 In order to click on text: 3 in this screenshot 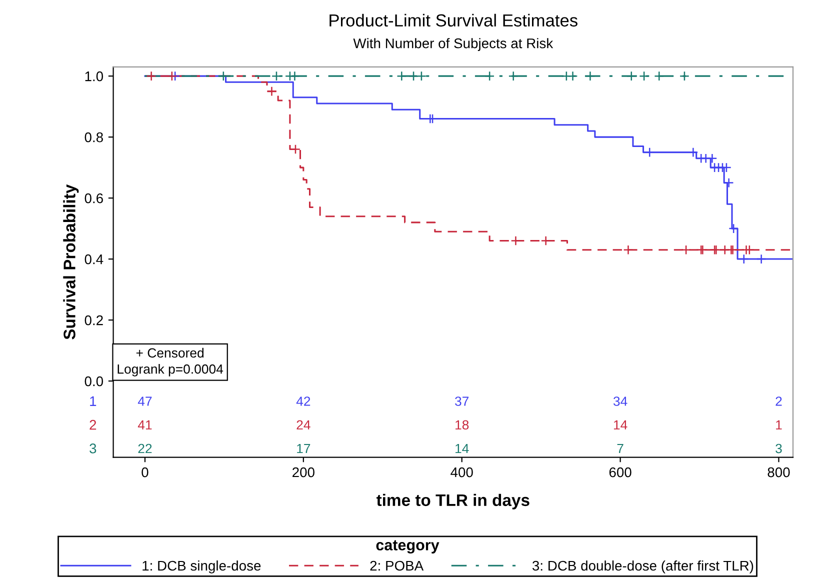, I will do `click(93, 449)`.